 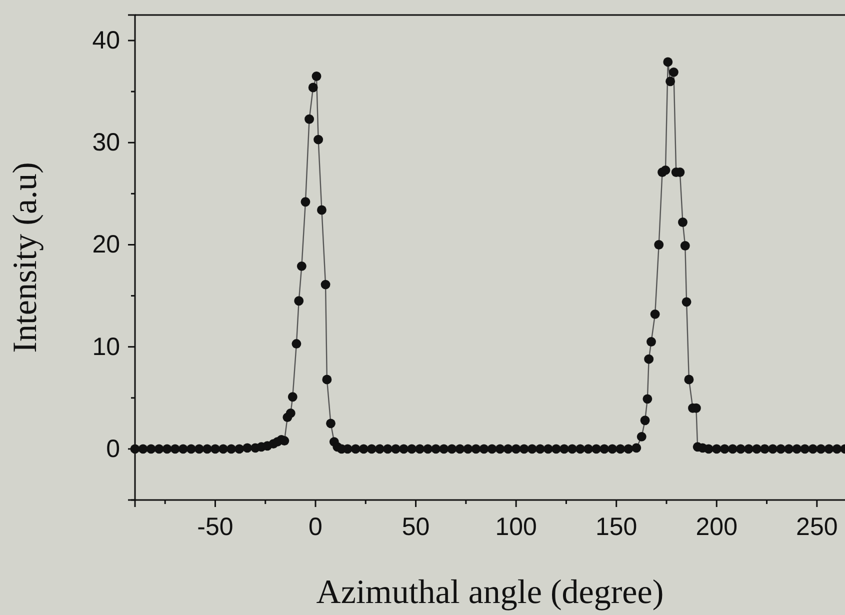 I want to click on x-tick-label: 100, so click(x=516, y=526).